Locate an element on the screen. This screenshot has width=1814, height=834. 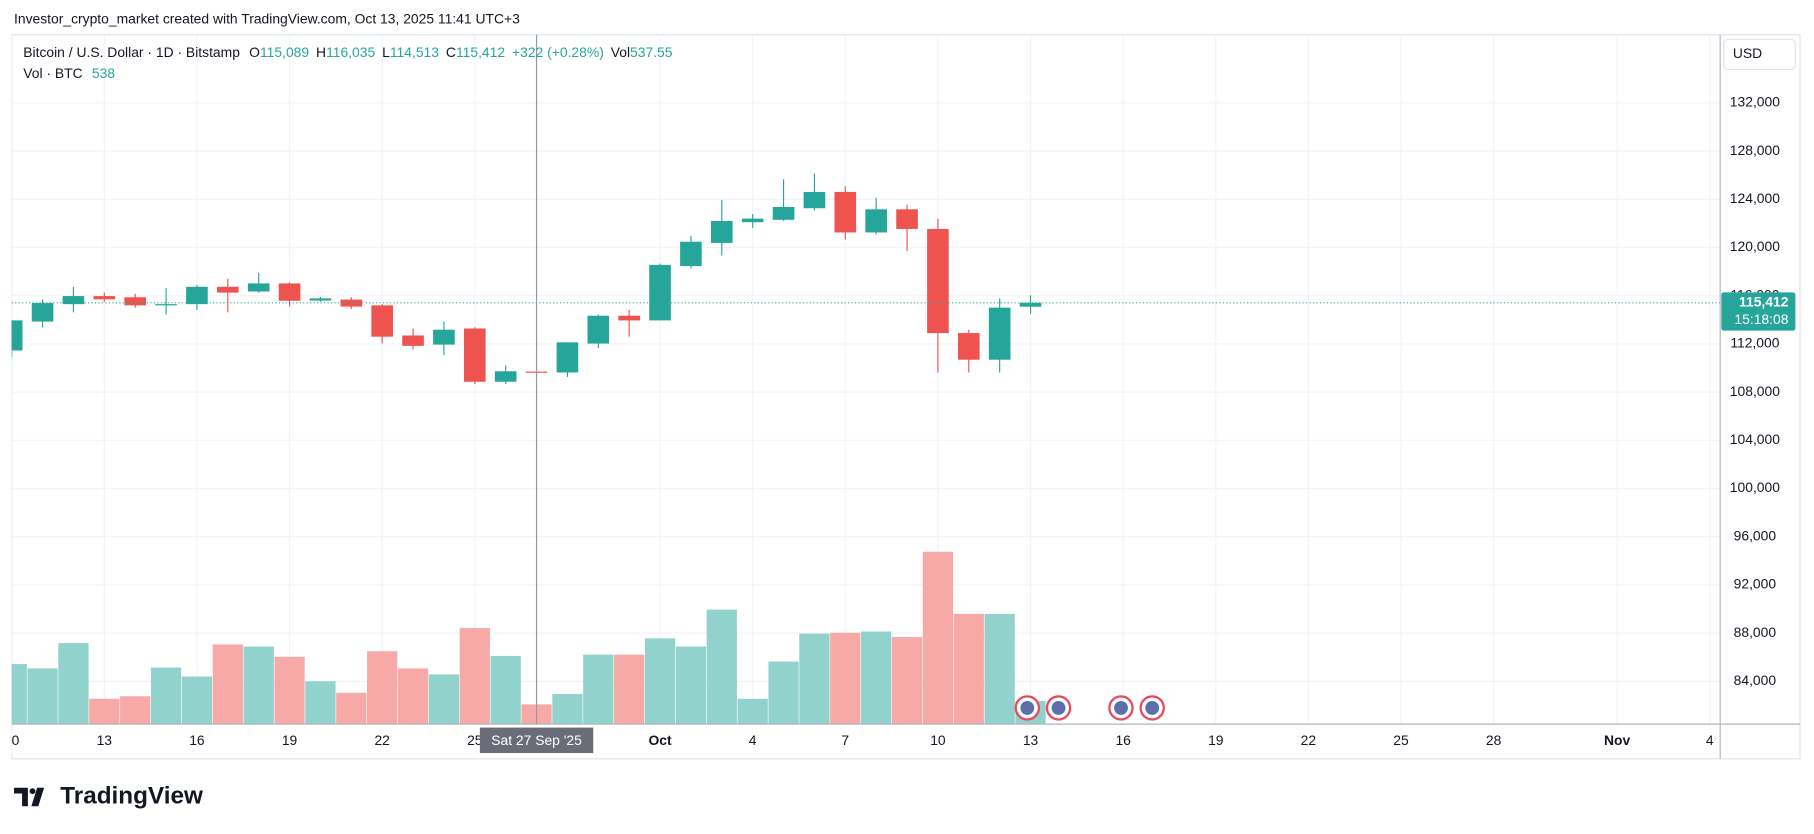
vol-value: 537.55 is located at coordinates (651, 52).